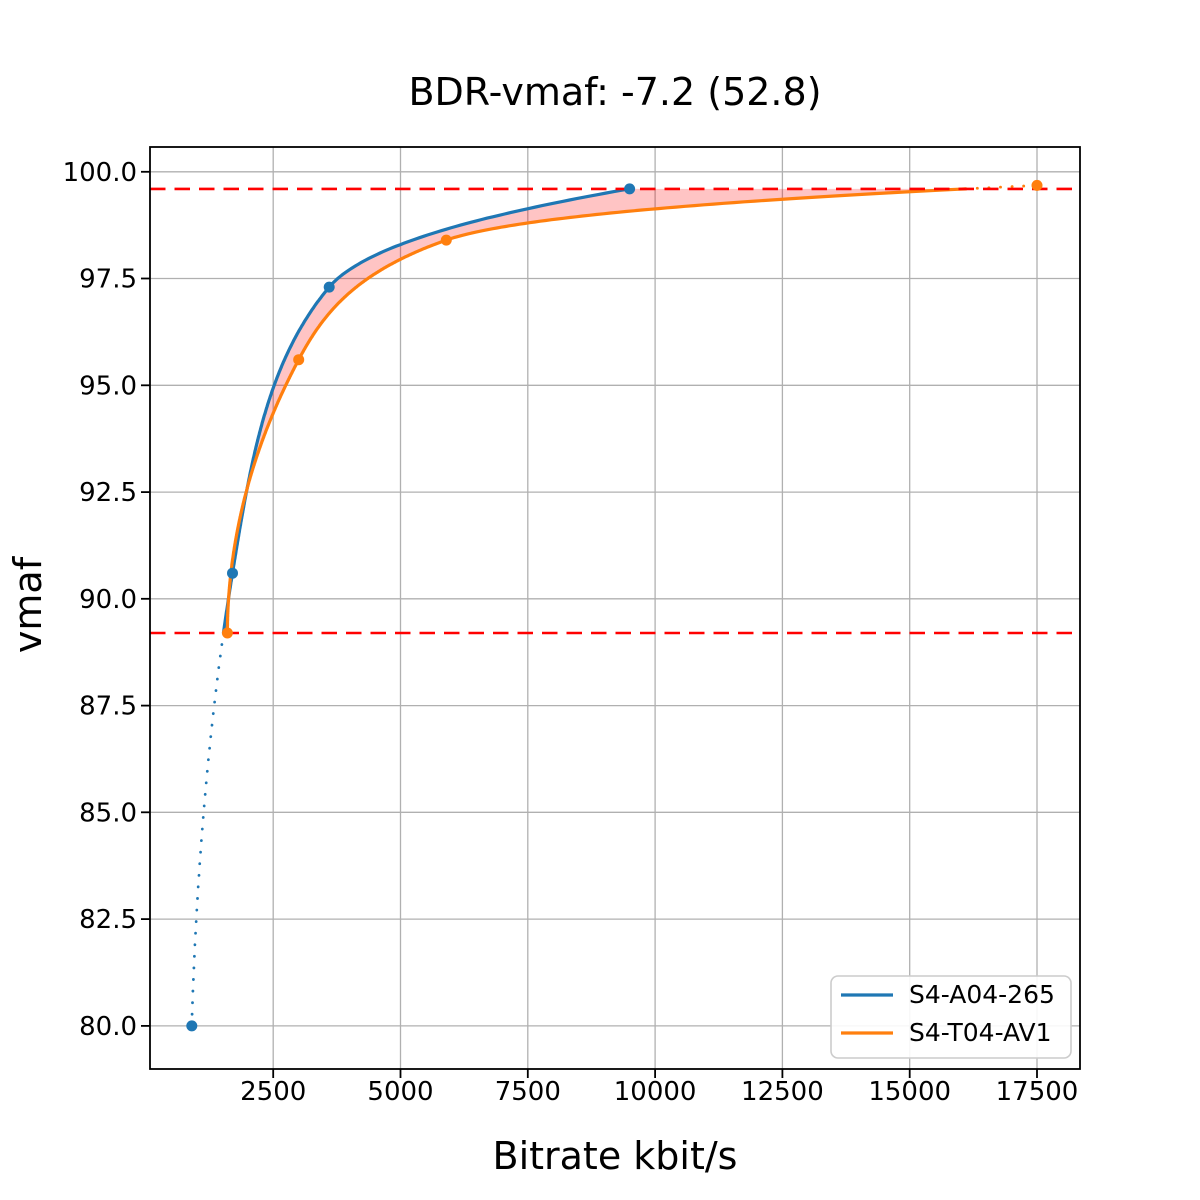 This screenshot has width=1200, height=1200. What do you see at coordinates (528, 1092) in the screenshot?
I see `x-tick-label: 7500` at bounding box center [528, 1092].